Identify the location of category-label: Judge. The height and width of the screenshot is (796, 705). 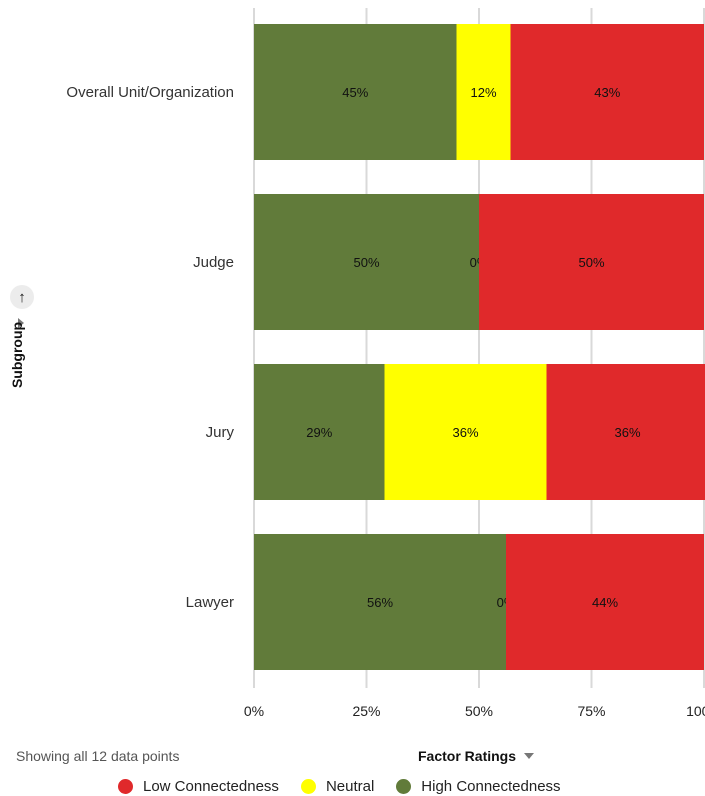
(213, 262).